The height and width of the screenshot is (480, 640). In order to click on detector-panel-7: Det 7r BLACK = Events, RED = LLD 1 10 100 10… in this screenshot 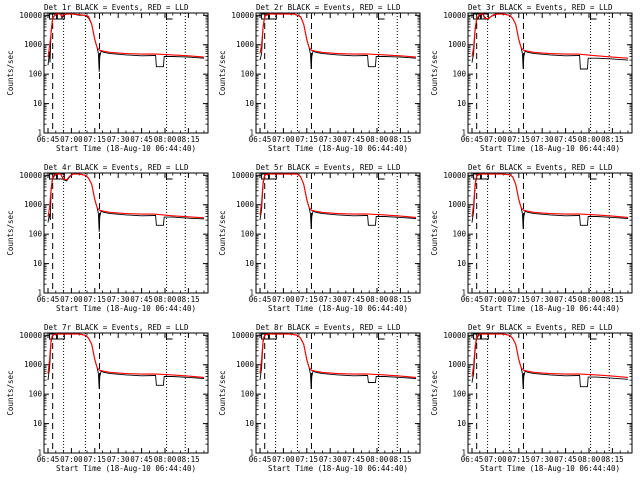, I will do `click(107, 398)`.